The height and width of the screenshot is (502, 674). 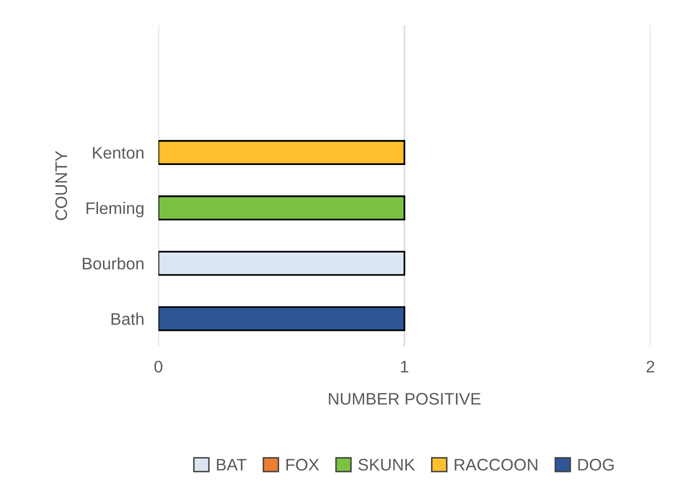 I want to click on x-tick-label: 0, so click(x=158, y=366).